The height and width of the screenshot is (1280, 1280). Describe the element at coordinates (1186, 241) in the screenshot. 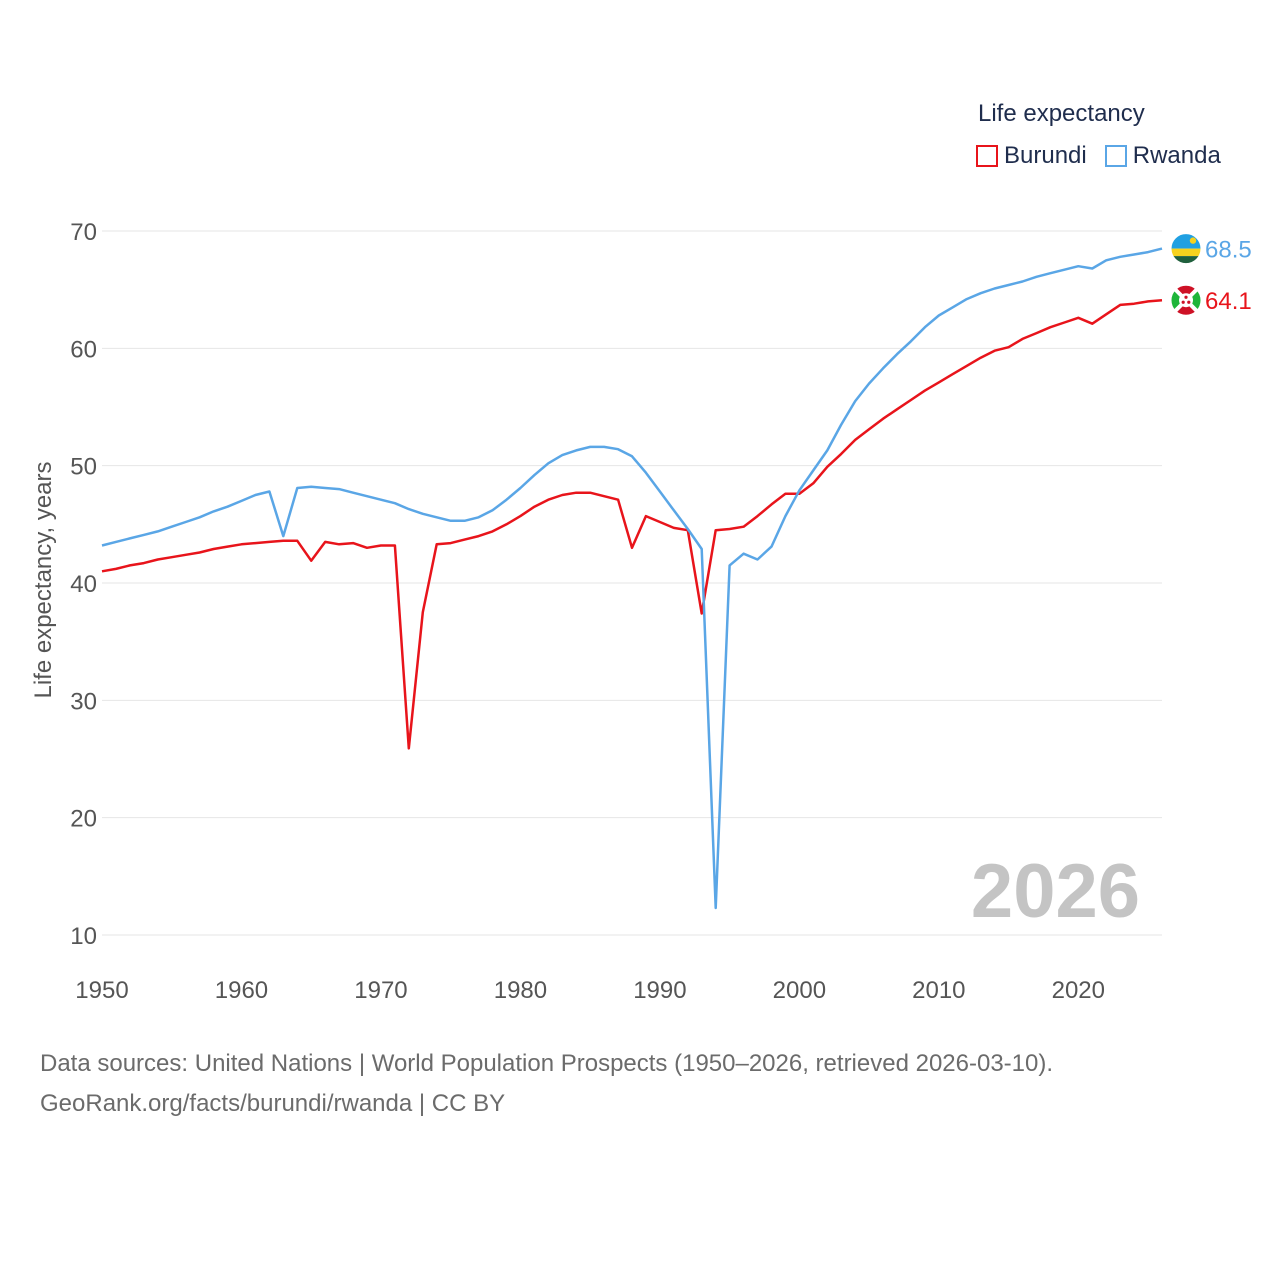

I see `flag-band-blue` at that location.